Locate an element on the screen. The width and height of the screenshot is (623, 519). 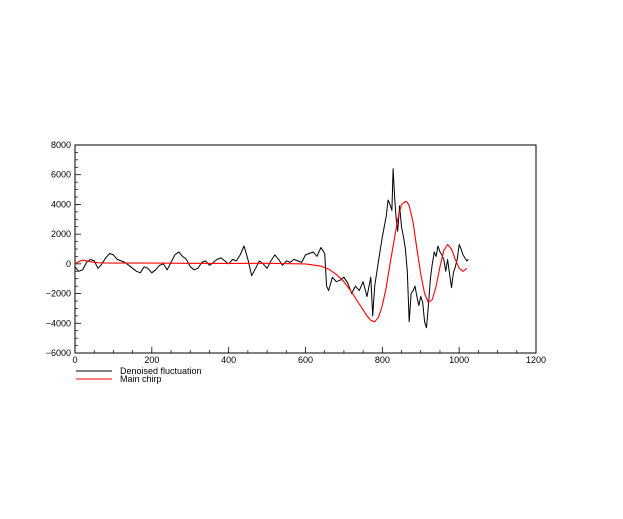
x-axis-ticks: 0 200 400 600 800 1000 1200 is located at coordinates (309, 356).